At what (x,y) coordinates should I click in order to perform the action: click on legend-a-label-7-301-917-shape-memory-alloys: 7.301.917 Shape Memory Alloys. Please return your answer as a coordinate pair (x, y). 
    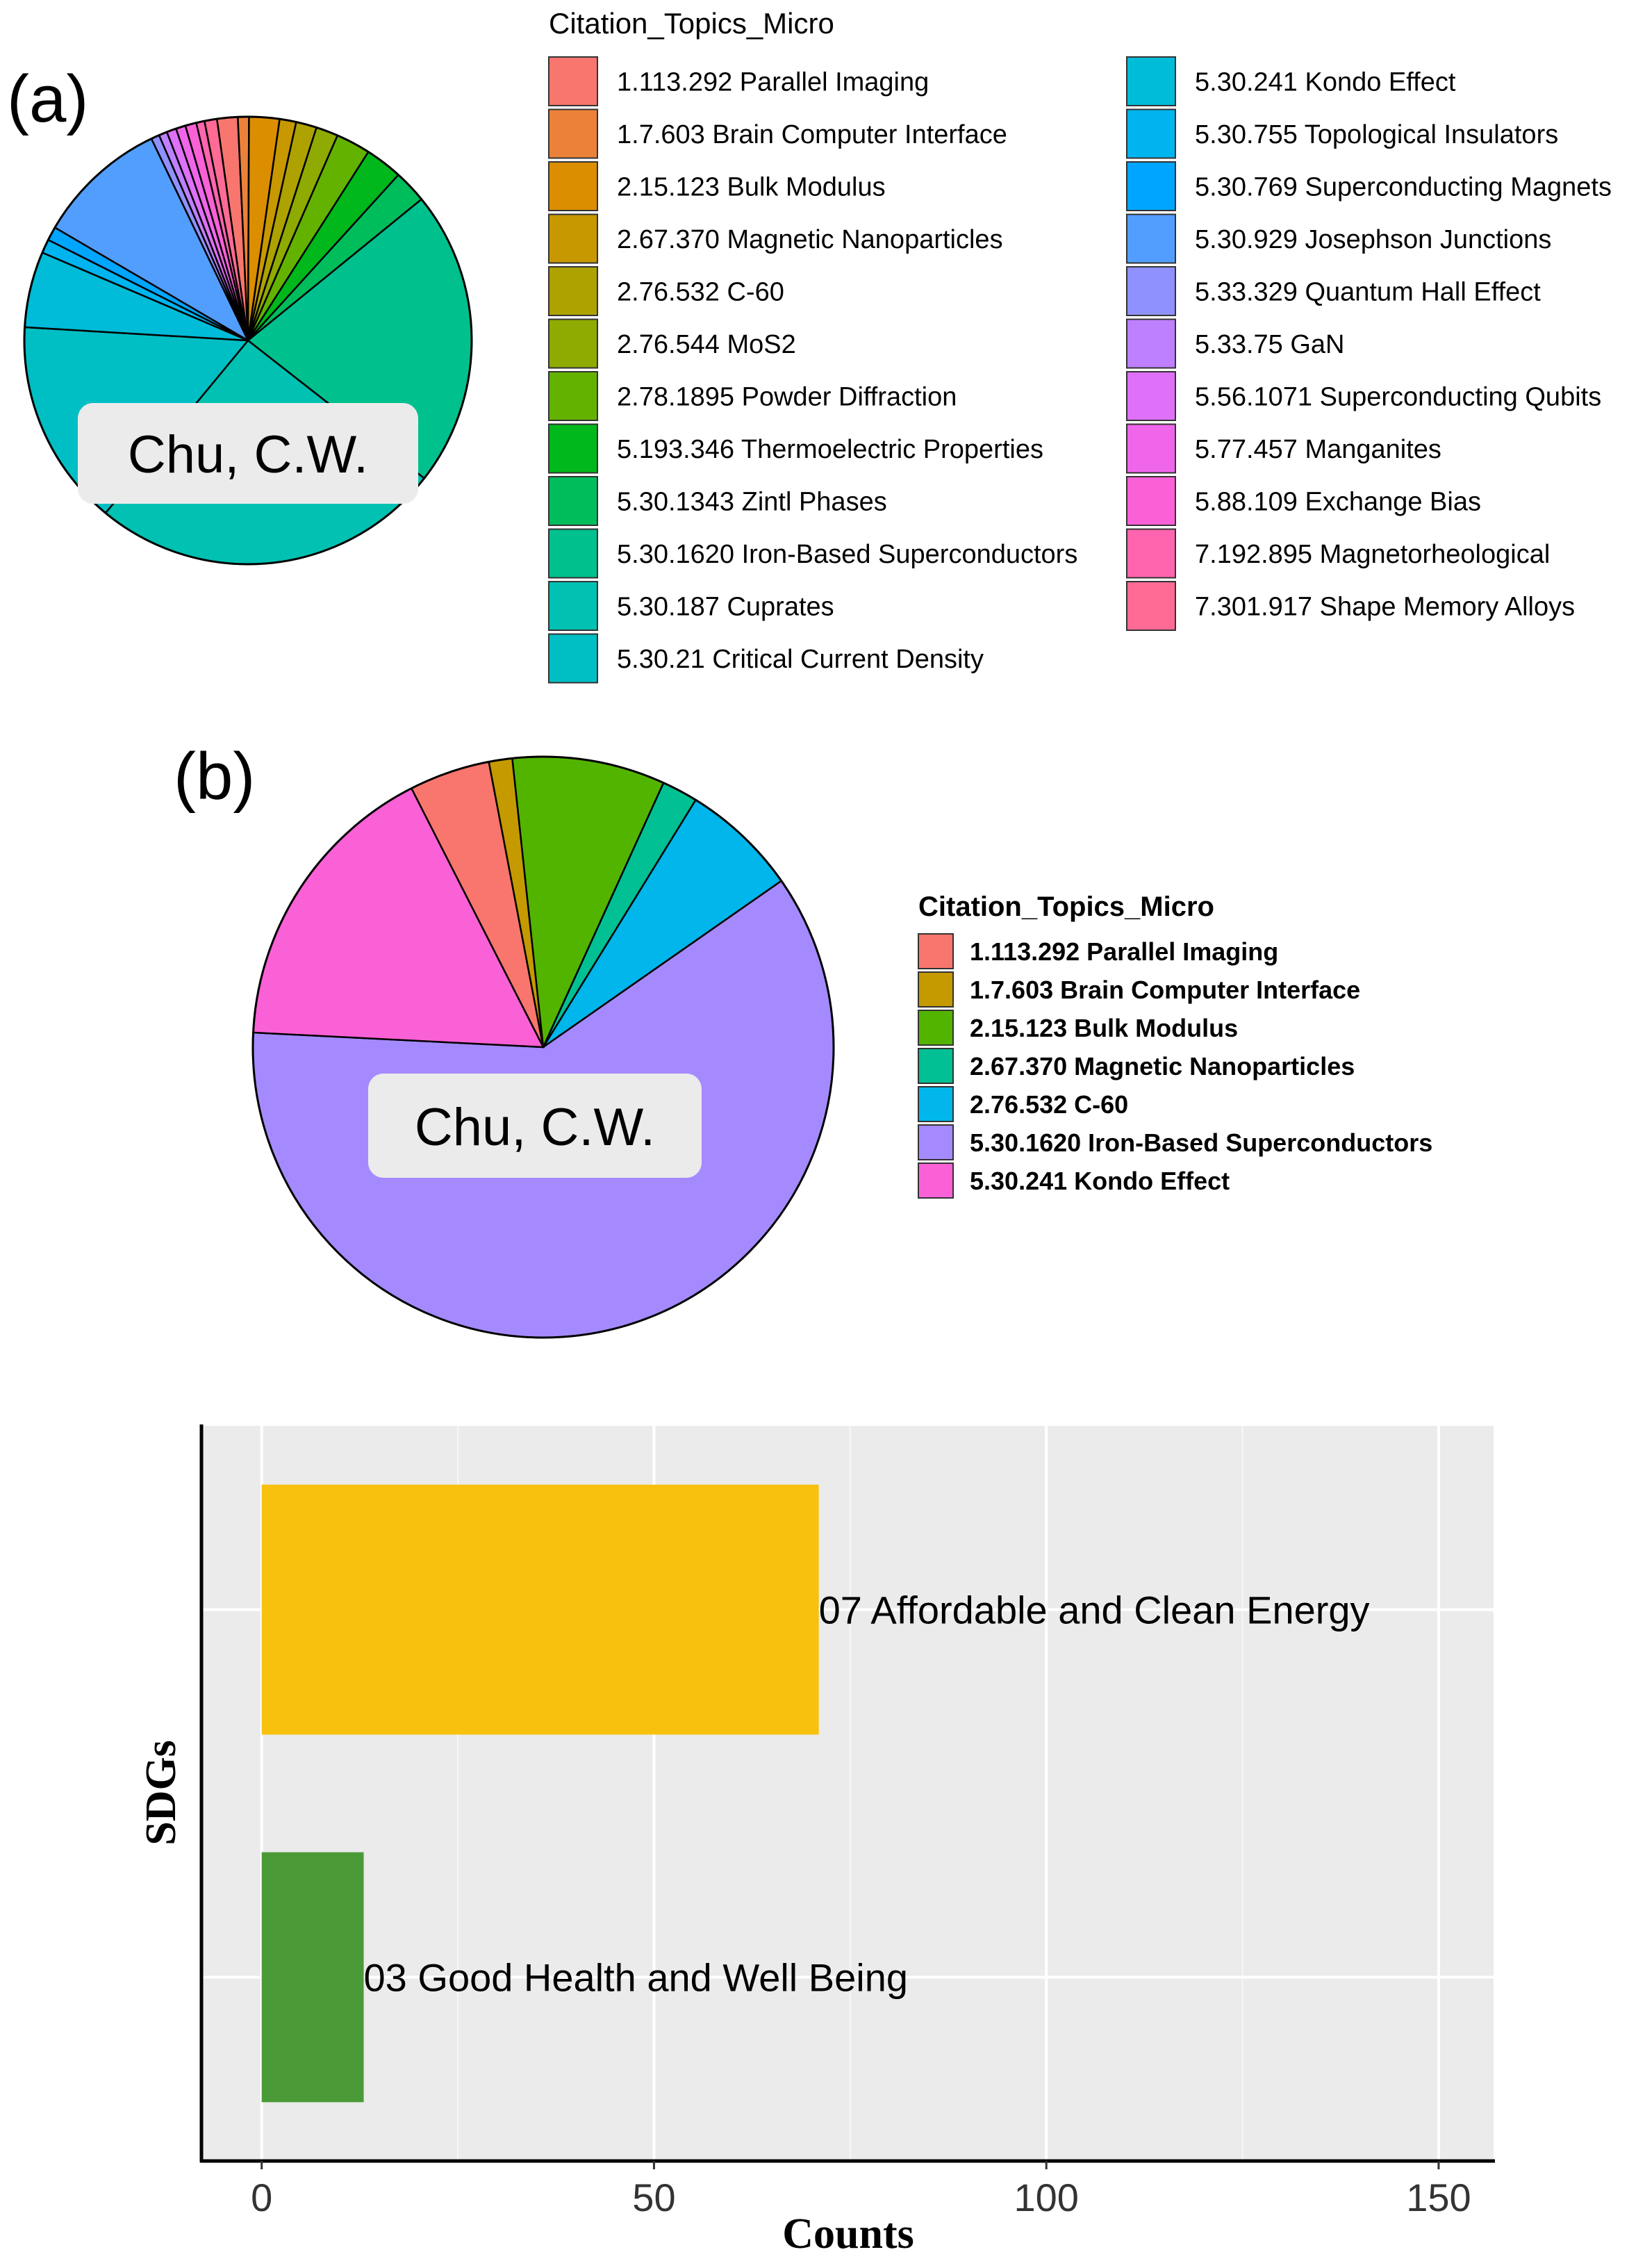
    Looking at the image, I should click on (1385, 607).